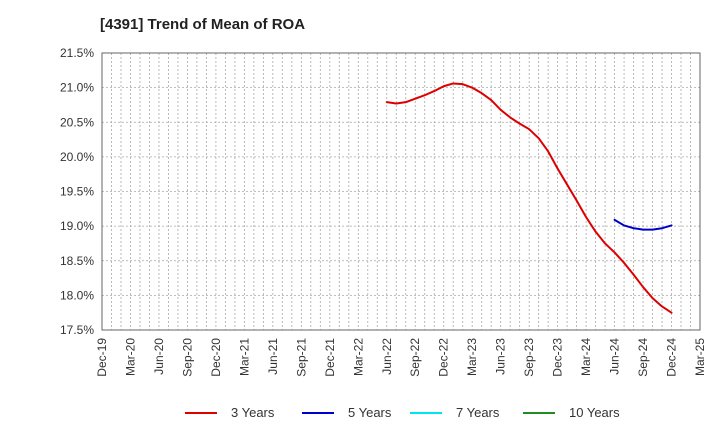  What do you see at coordinates (615, 356) in the screenshot?
I see `x-tick-label: Jun-24` at bounding box center [615, 356].